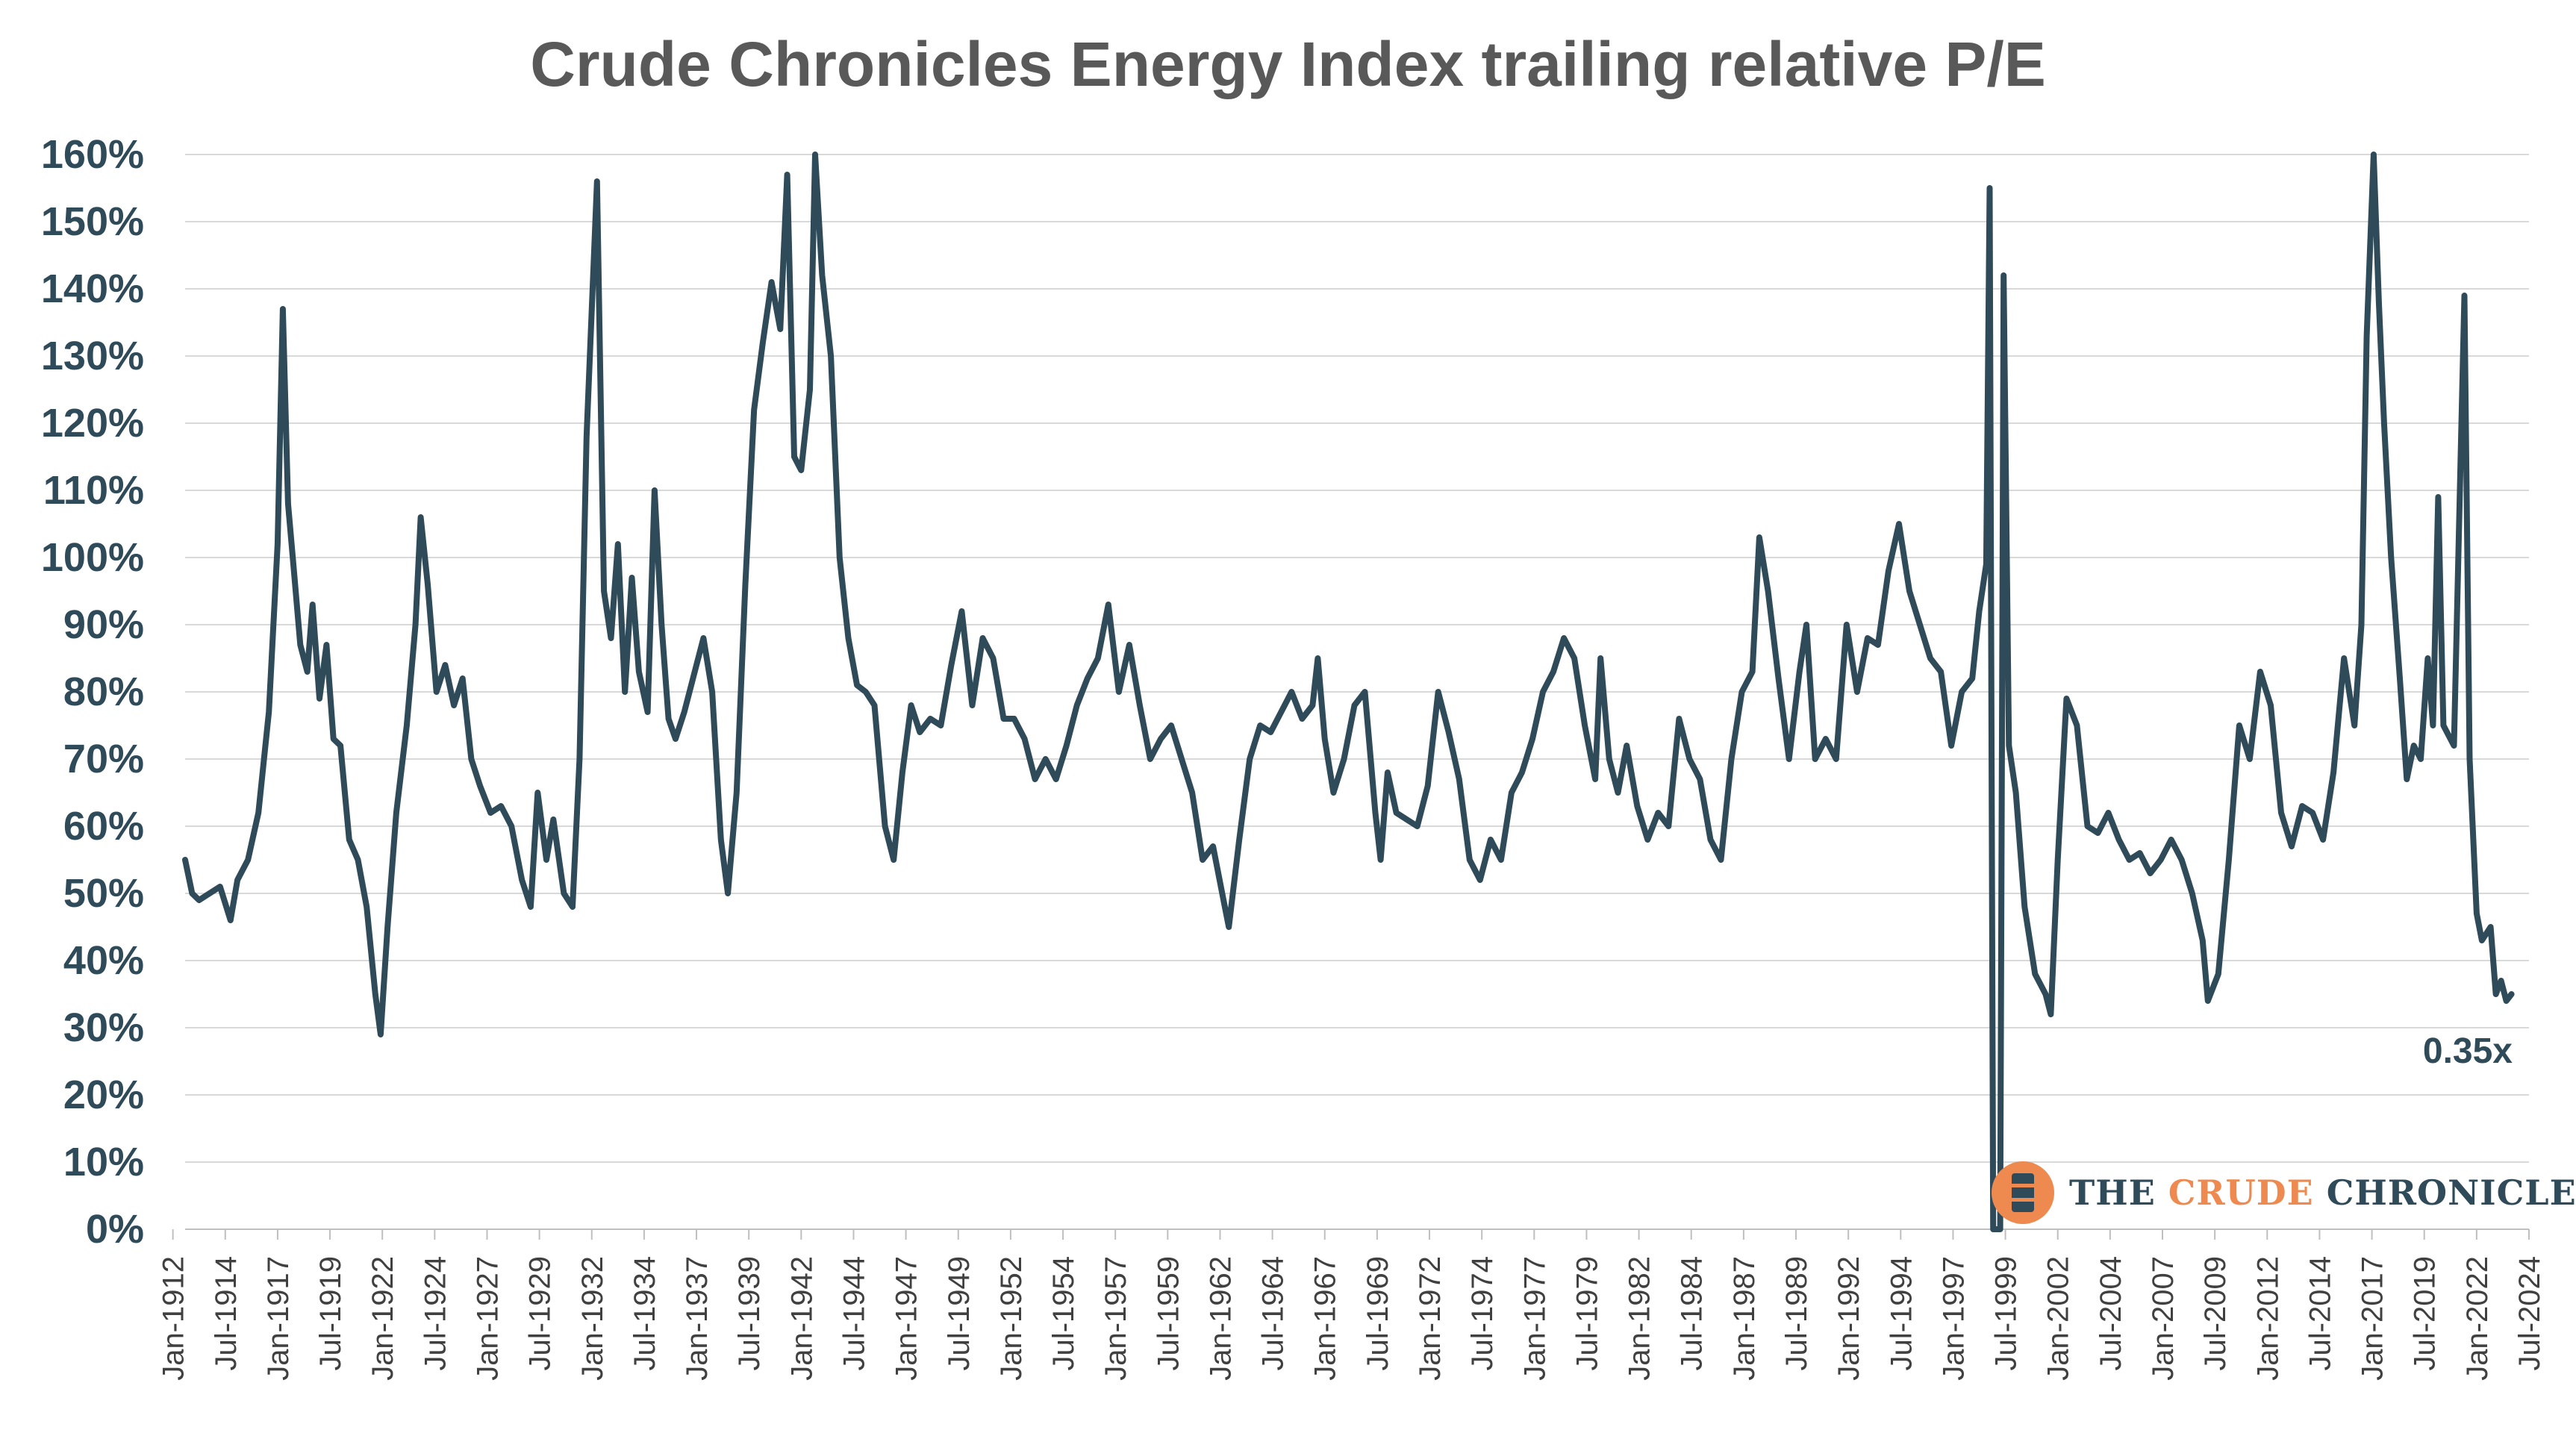 Image resolution: width=2576 pixels, height=1433 pixels. I want to click on x-tick-label: Jan-2002, so click(2058, 1318).